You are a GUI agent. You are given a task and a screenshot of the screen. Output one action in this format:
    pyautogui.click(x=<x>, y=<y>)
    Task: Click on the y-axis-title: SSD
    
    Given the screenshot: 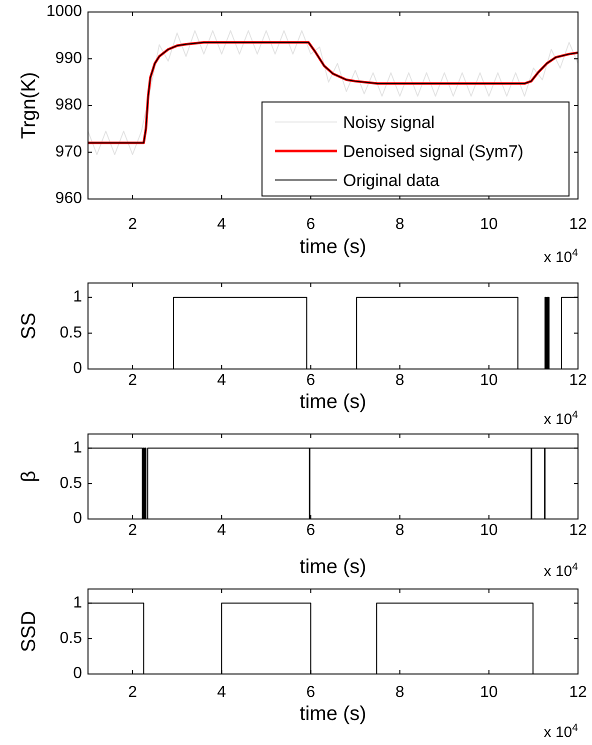 What is the action you would take?
    pyautogui.click(x=29, y=631)
    